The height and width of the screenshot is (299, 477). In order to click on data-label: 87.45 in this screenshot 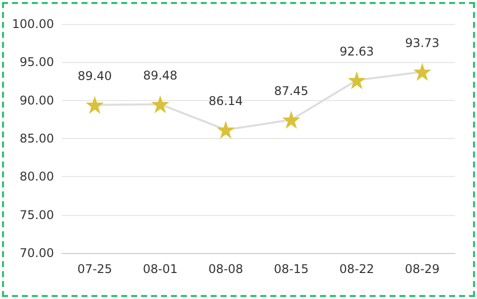, I will do `click(291, 91)`.